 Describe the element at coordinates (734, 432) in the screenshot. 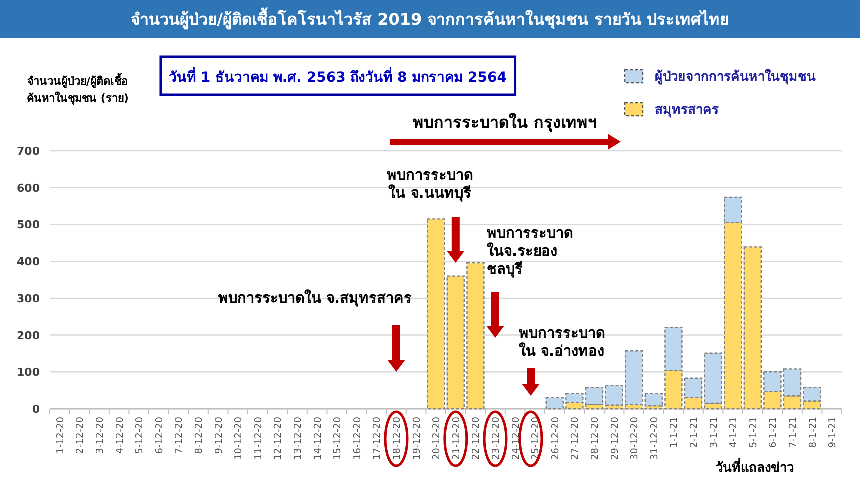

I see `x-tick-label: 4-1-21` at that location.